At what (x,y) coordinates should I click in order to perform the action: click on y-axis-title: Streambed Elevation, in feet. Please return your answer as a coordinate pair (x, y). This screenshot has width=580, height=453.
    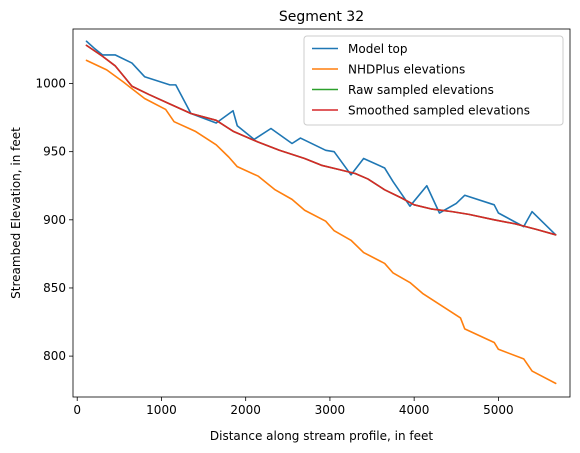
    Looking at the image, I should click on (16, 213).